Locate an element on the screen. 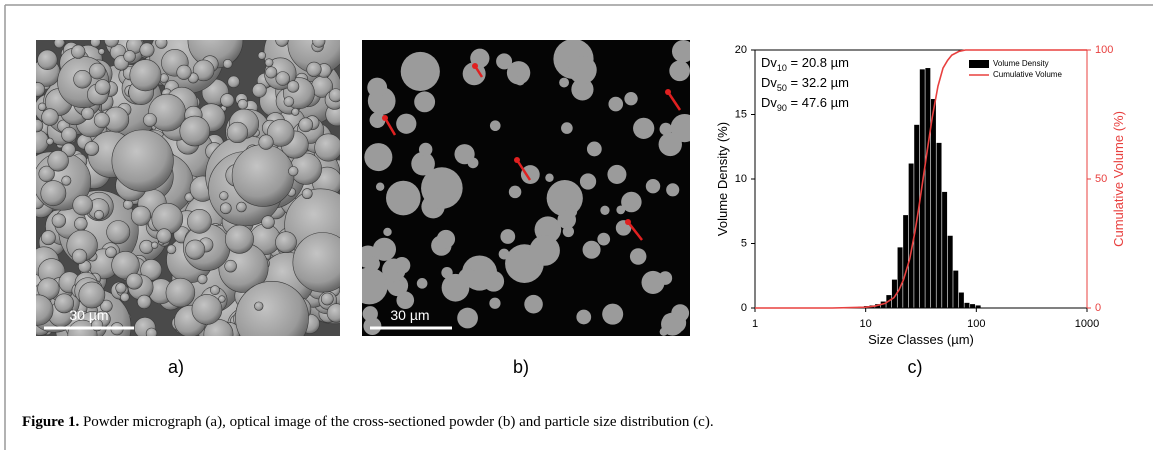 The width and height of the screenshot is (1153, 450). y-tick-label: 20 is located at coordinates (741, 50).